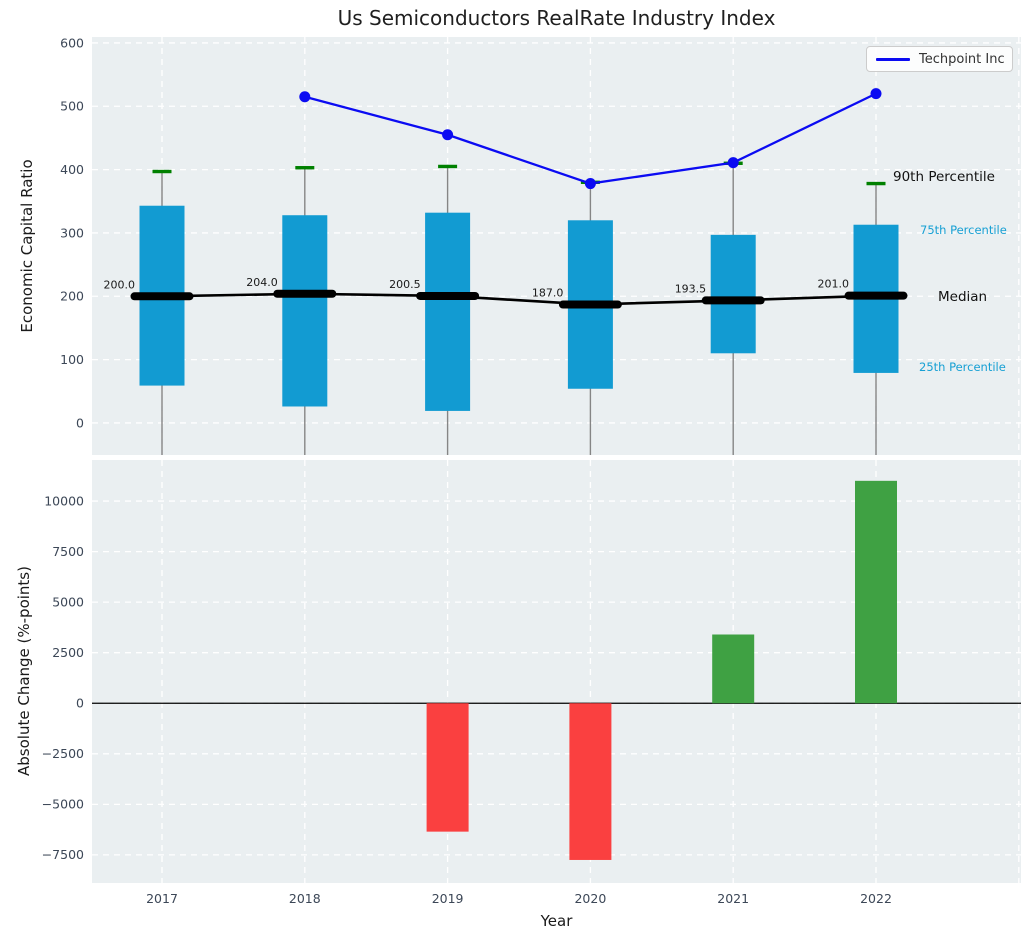  I want to click on median-marker-2021, so click(733, 300).